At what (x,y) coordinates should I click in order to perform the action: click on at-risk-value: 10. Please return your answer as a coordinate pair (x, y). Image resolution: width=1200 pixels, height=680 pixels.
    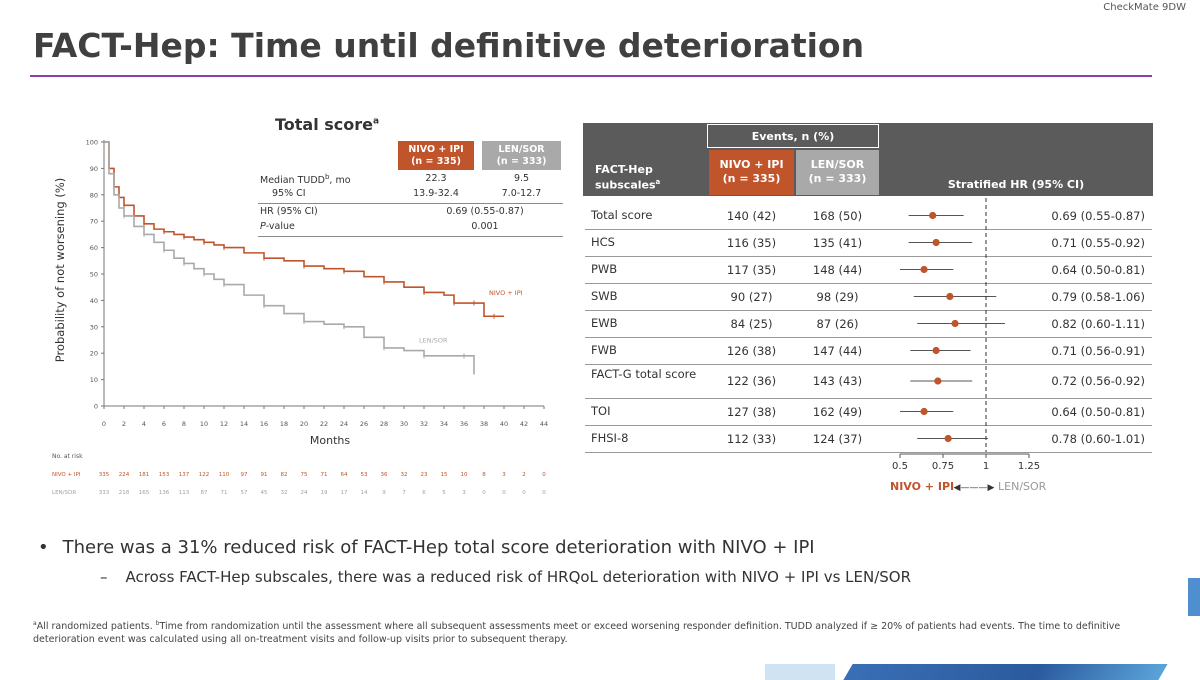
    Looking at the image, I should click on (464, 475).